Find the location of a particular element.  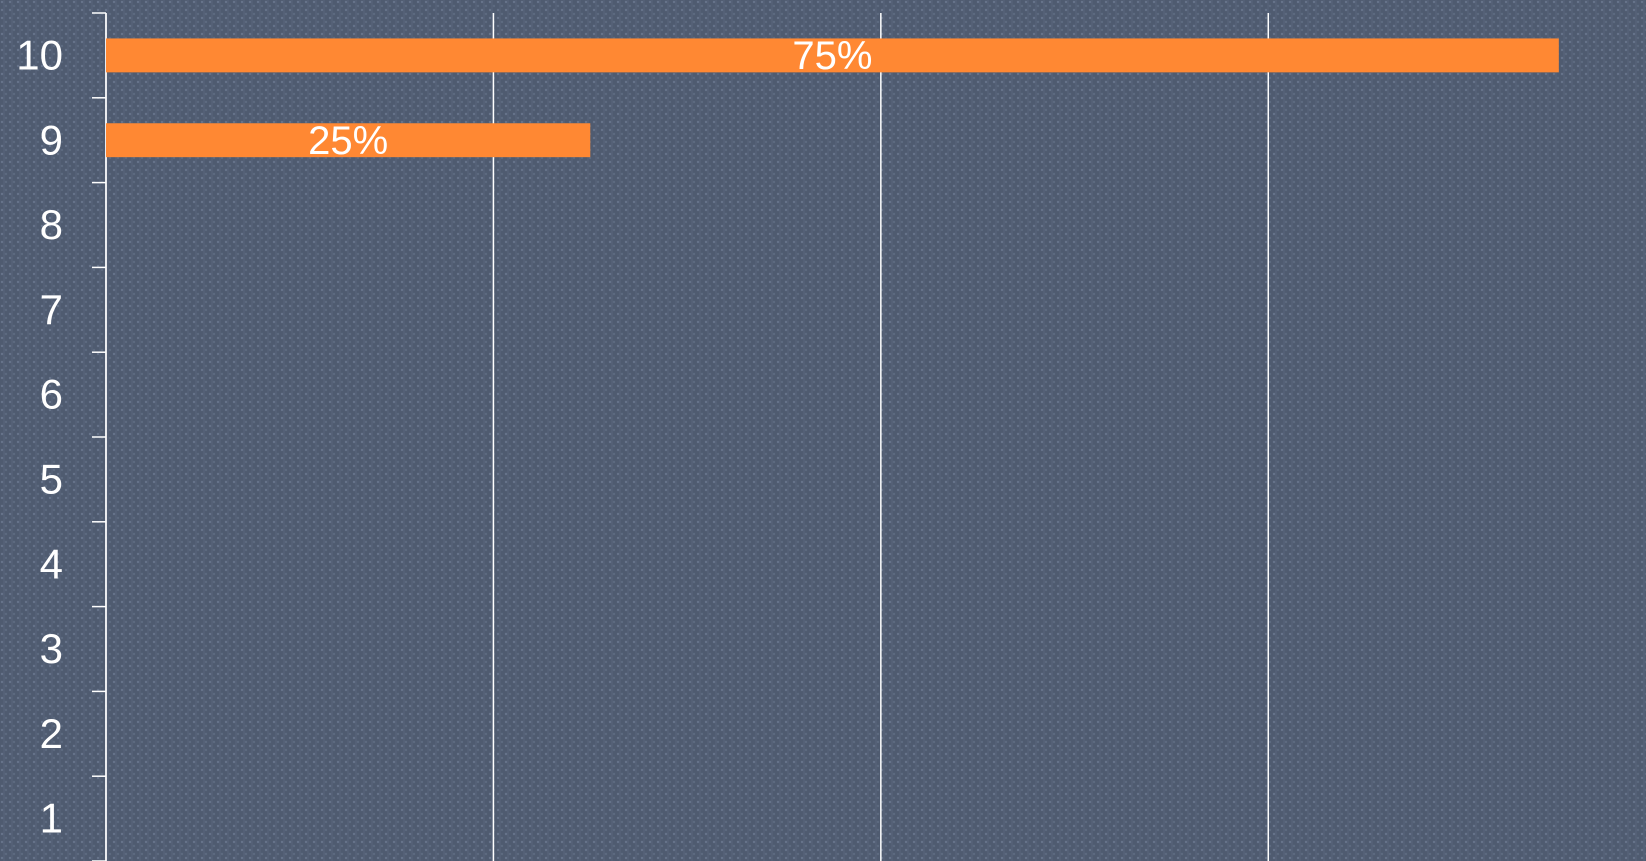

y-tick-label: 7 is located at coordinates (51, 309).